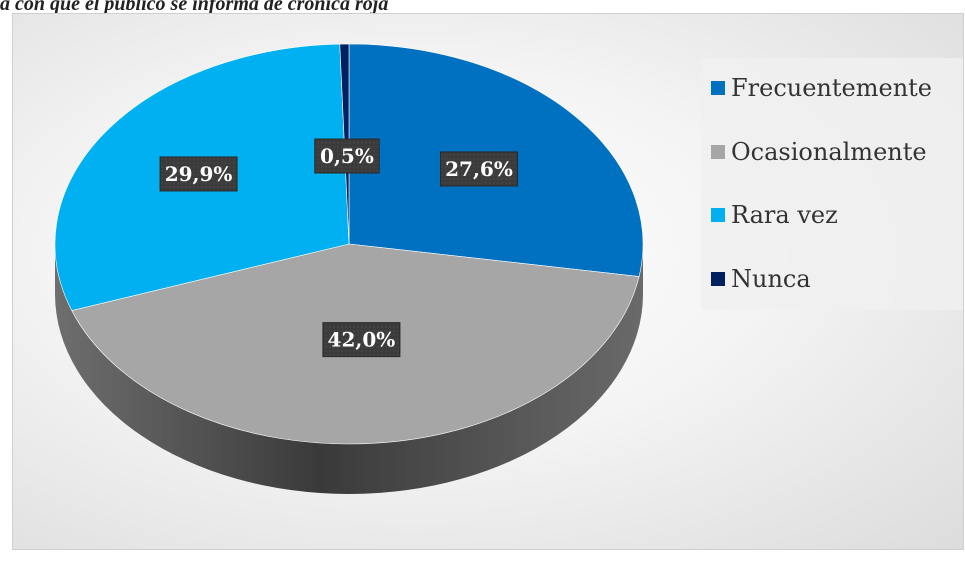  I want to click on data-label-group: 0,5%, so click(347, 156).